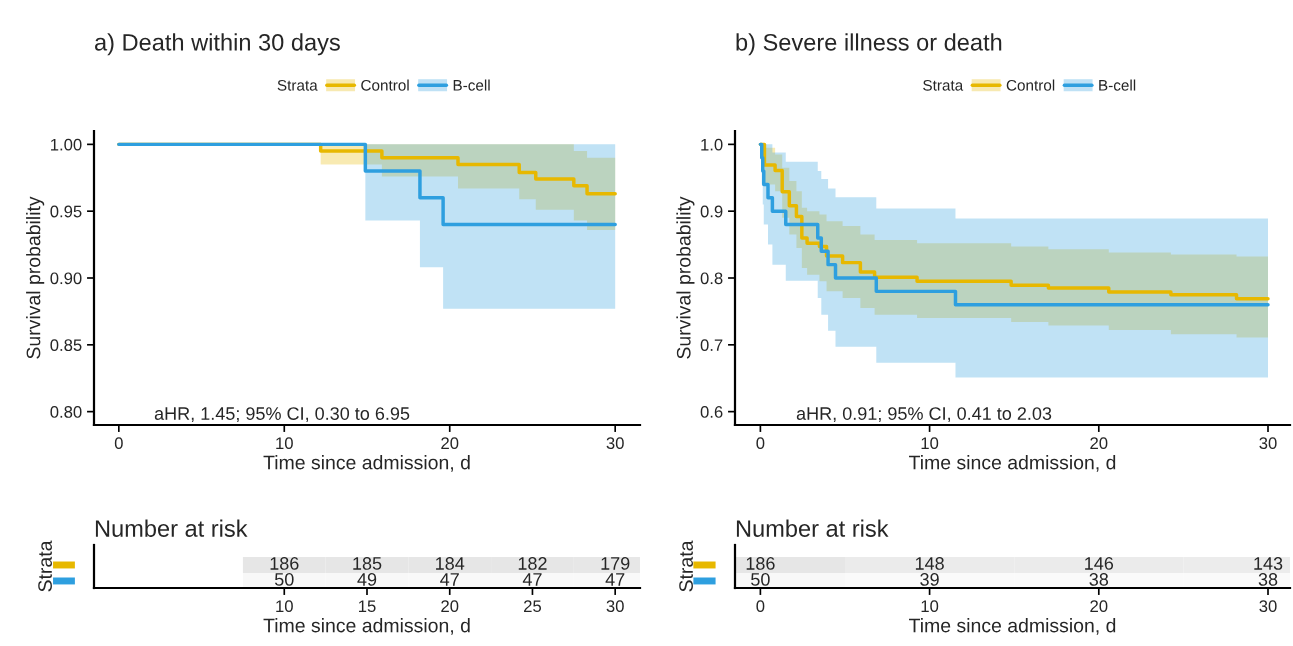 This screenshot has width=1293, height=646. What do you see at coordinates (712, 144) in the screenshot?
I see `y-tick-label: 1.0` at bounding box center [712, 144].